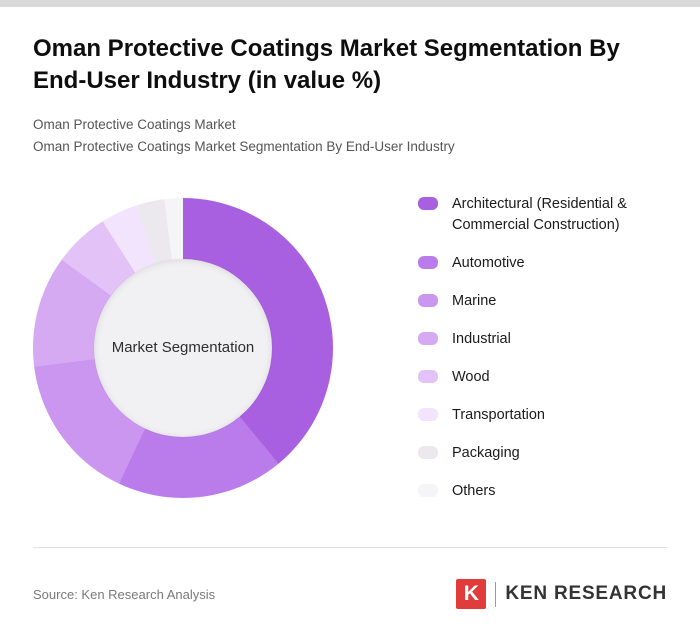  What do you see at coordinates (498, 414) in the screenshot?
I see `legend-label: Transportation` at bounding box center [498, 414].